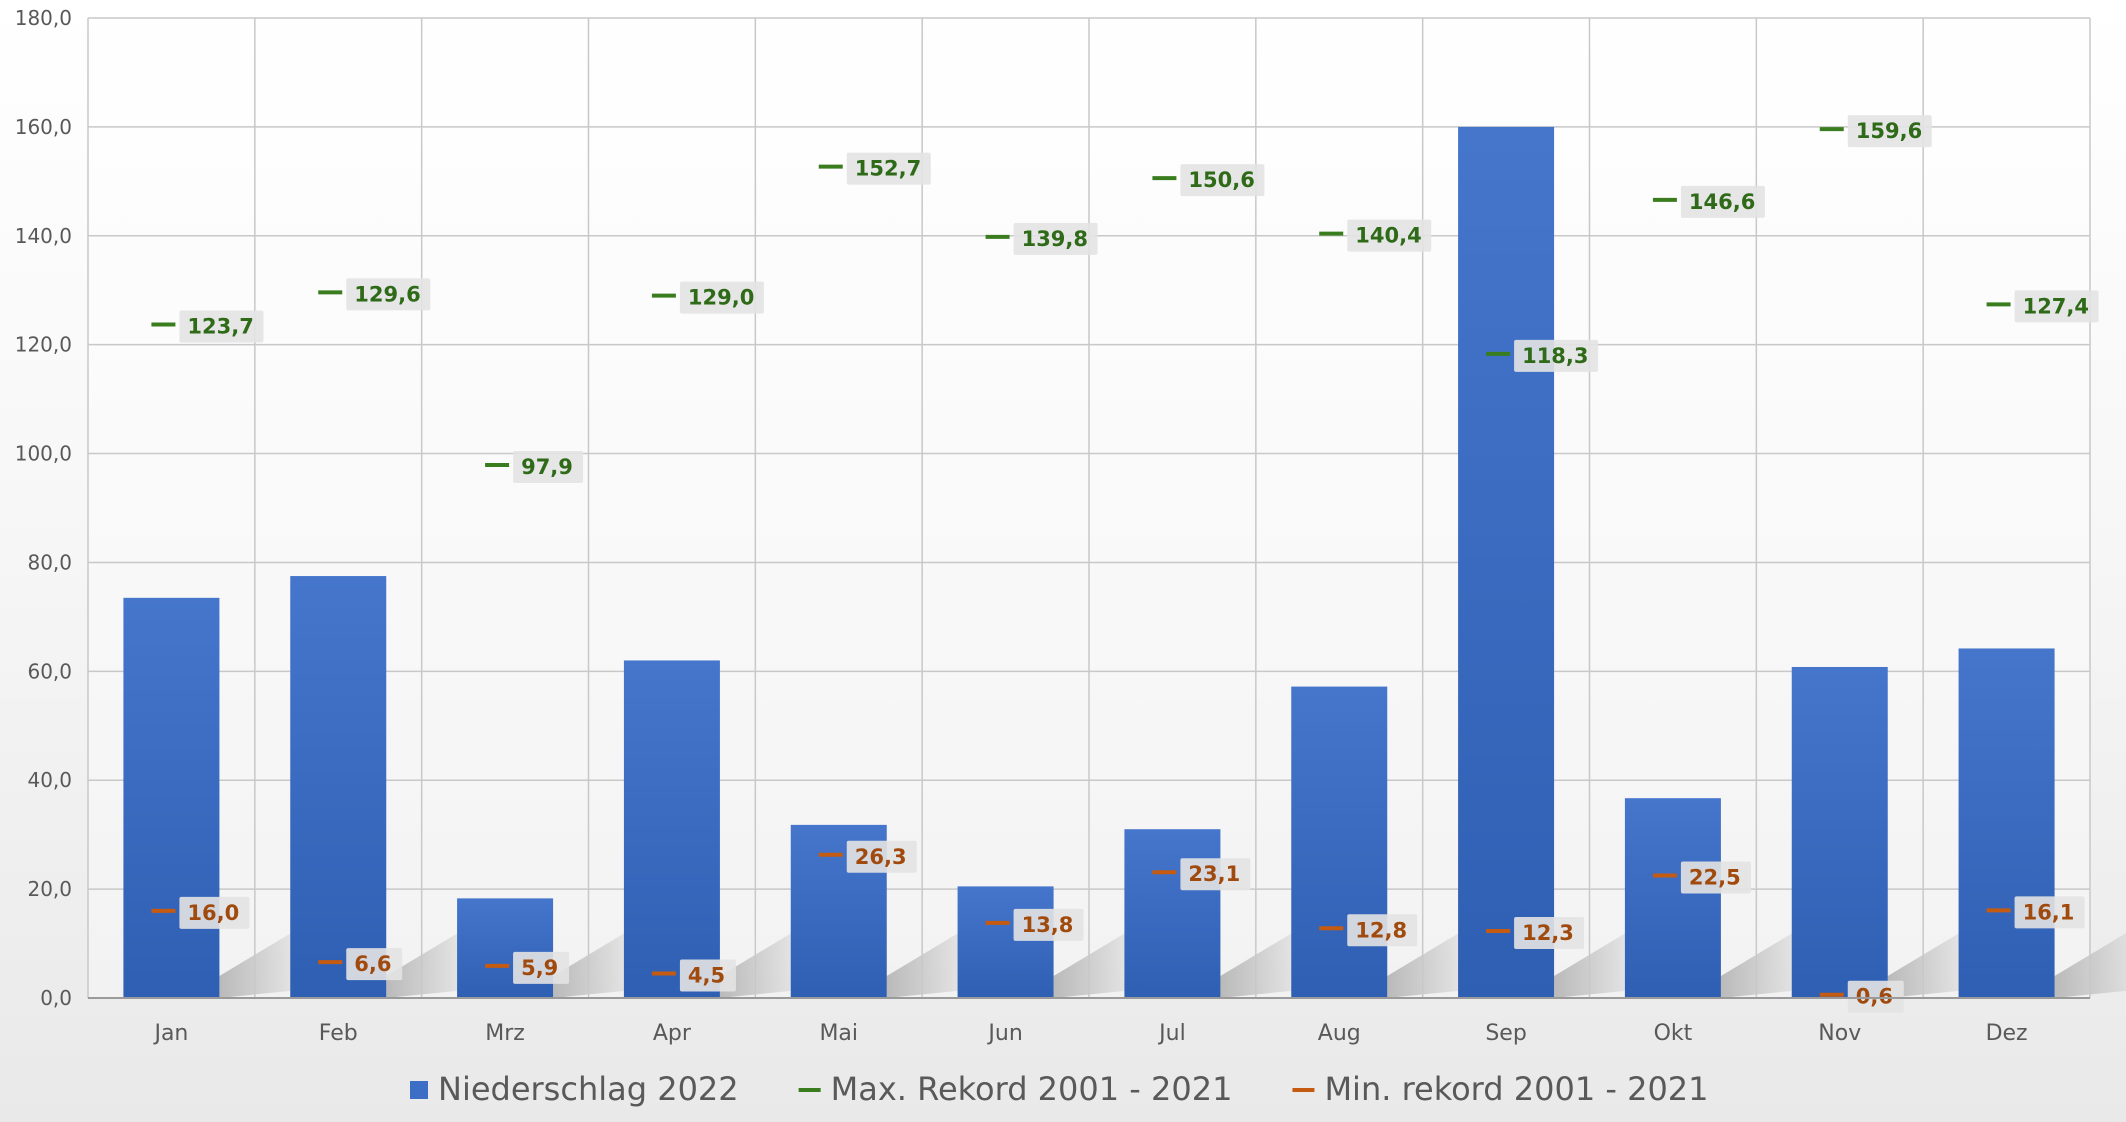 This screenshot has width=2126, height=1122. I want to click on data-label: 6,6, so click(372, 964).